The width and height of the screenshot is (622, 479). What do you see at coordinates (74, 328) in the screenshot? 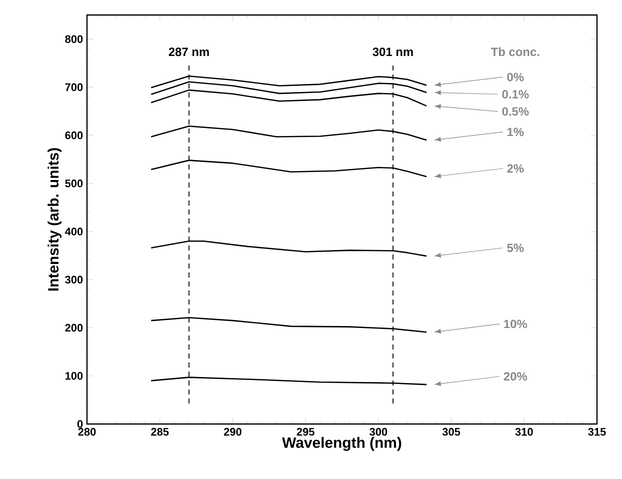
I see `y-tick-label: 200` at bounding box center [74, 328].